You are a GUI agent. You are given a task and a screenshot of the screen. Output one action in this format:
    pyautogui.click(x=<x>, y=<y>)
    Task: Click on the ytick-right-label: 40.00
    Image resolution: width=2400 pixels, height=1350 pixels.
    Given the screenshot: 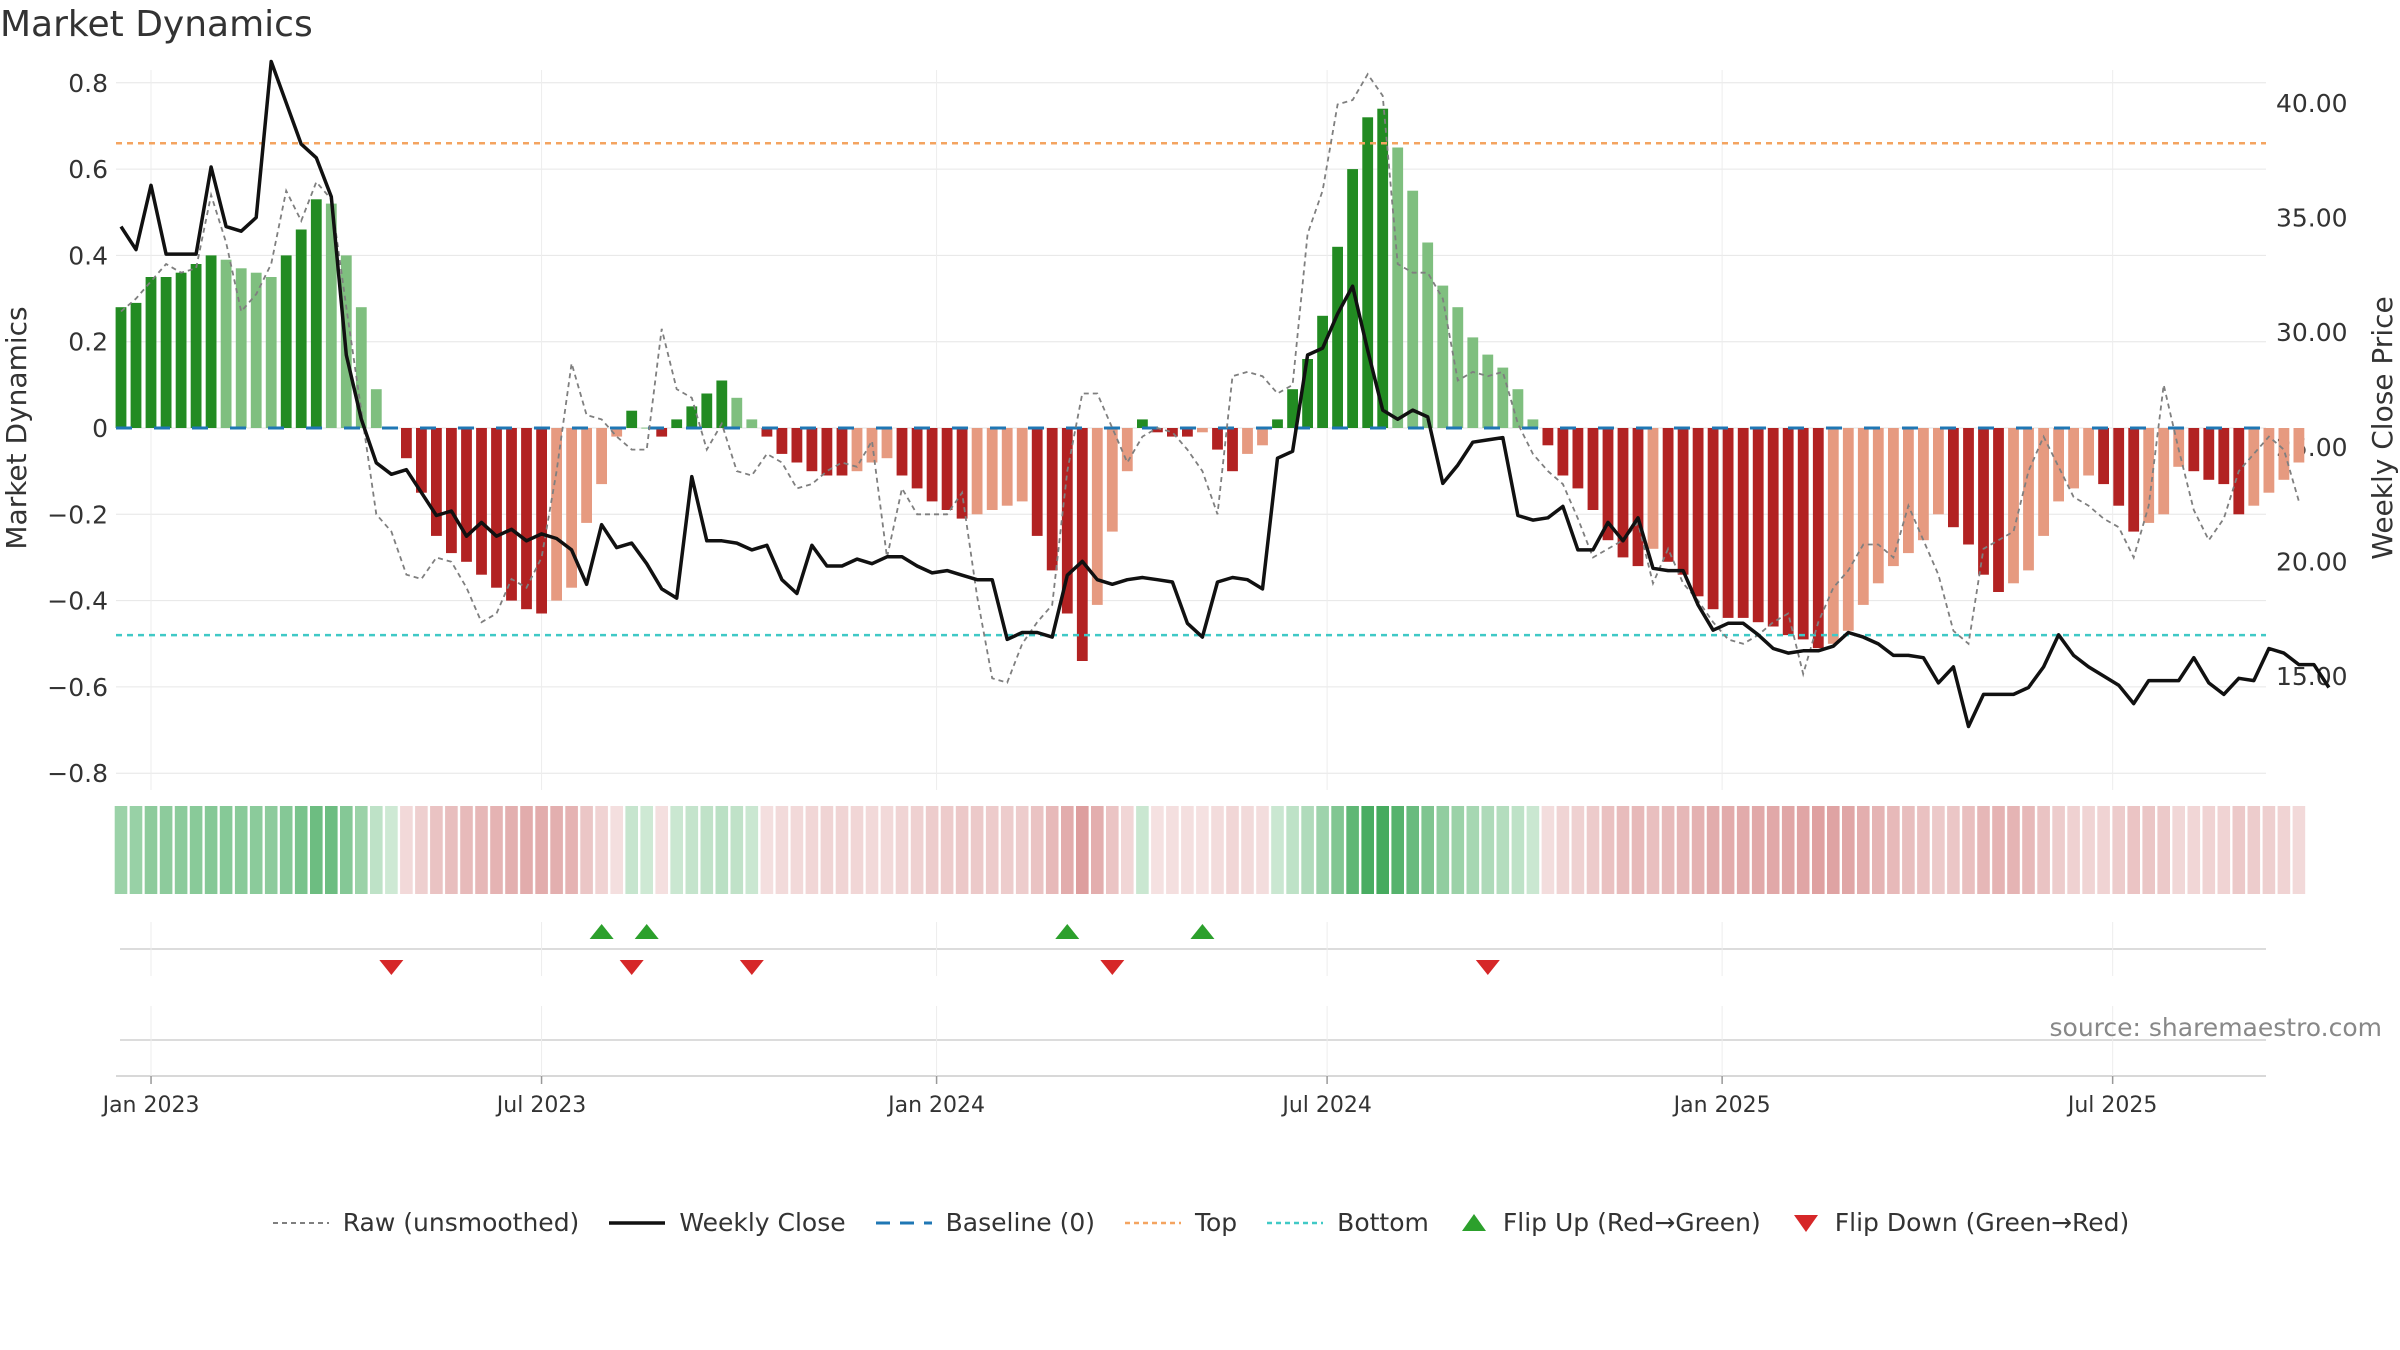 What is the action you would take?
    pyautogui.click(x=2312, y=103)
    